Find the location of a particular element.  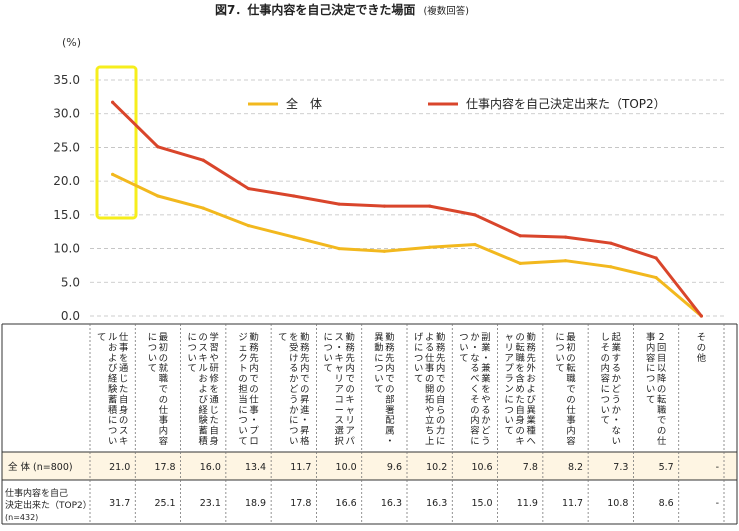

table-cell-all: - is located at coordinates (717, 467).